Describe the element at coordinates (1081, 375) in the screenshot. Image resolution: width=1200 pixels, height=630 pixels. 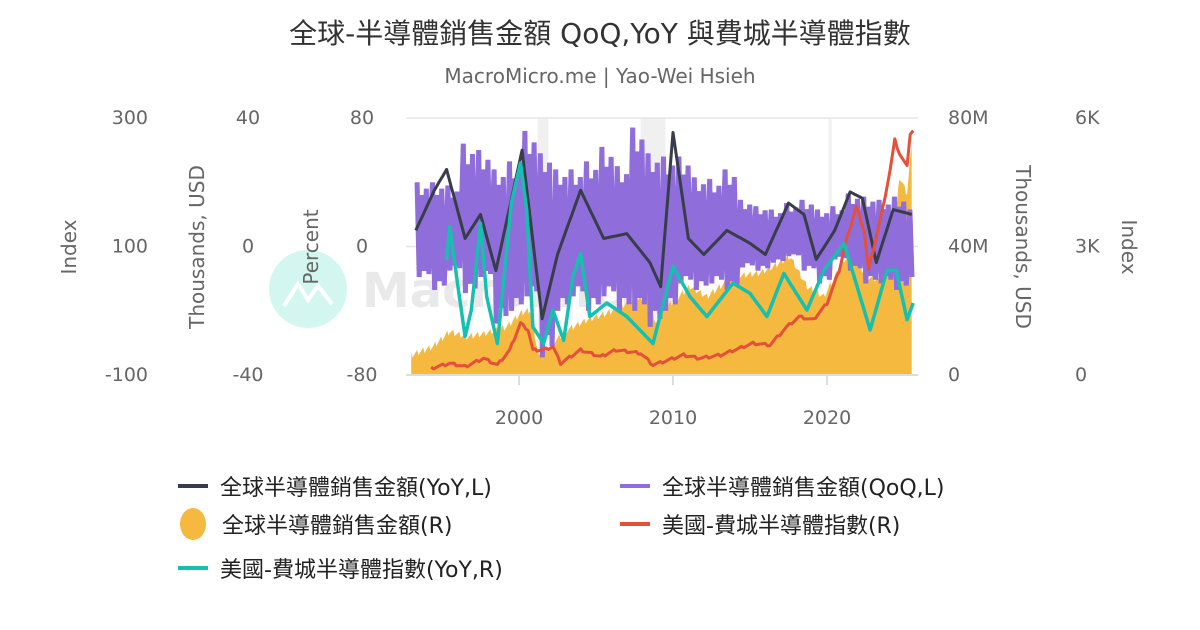
I see `y-tick-label-idx_r: 0` at that location.